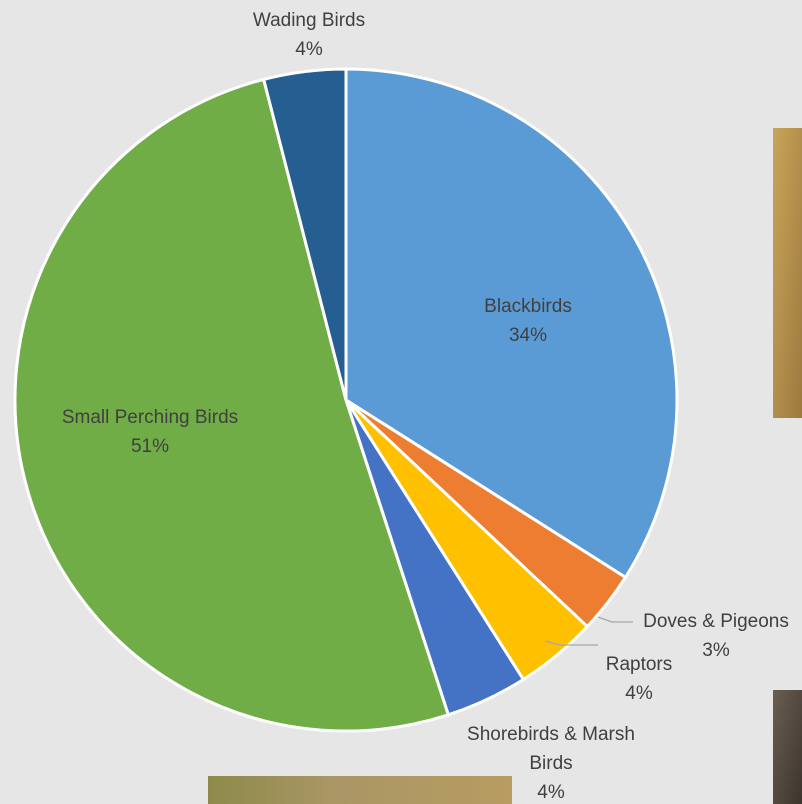 This screenshot has width=802, height=804. What do you see at coordinates (551, 749) in the screenshot?
I see `label-name: Shorebirds & Marsh Birds` at bounding box center [551, 749].